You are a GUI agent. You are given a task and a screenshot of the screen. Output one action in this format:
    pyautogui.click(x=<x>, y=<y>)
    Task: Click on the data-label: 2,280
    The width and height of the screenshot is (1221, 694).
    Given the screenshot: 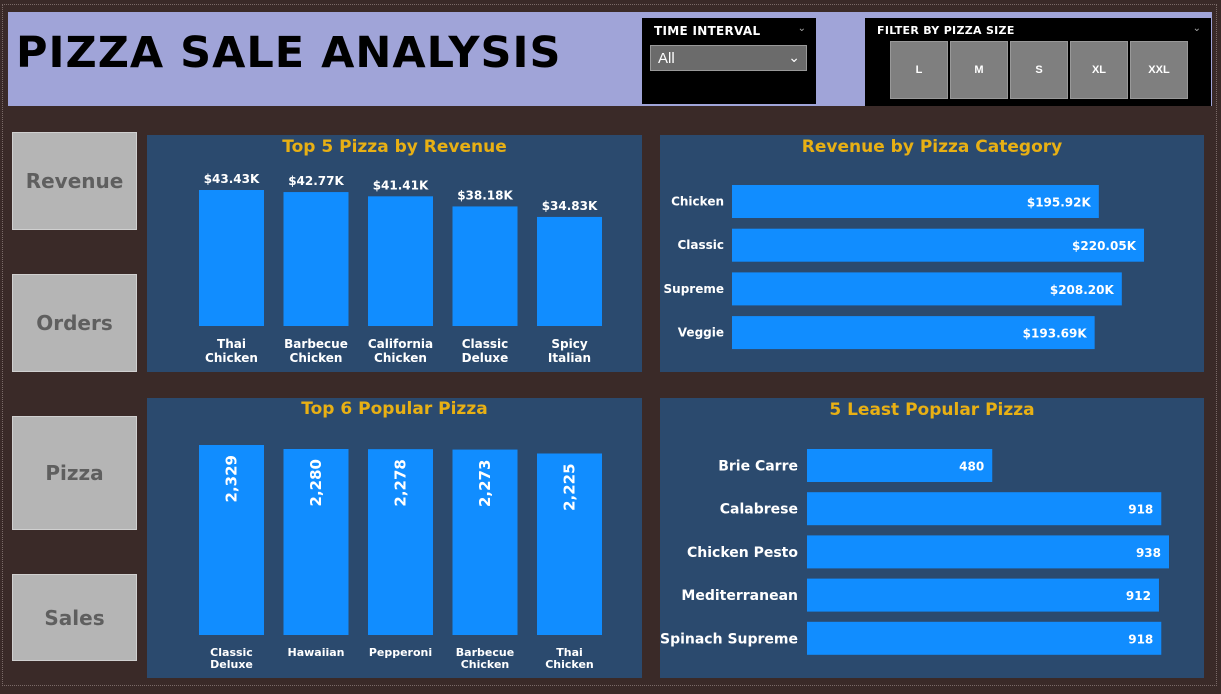 What is the action you would take?
    pyautogui.click(x=316, y=482)
    